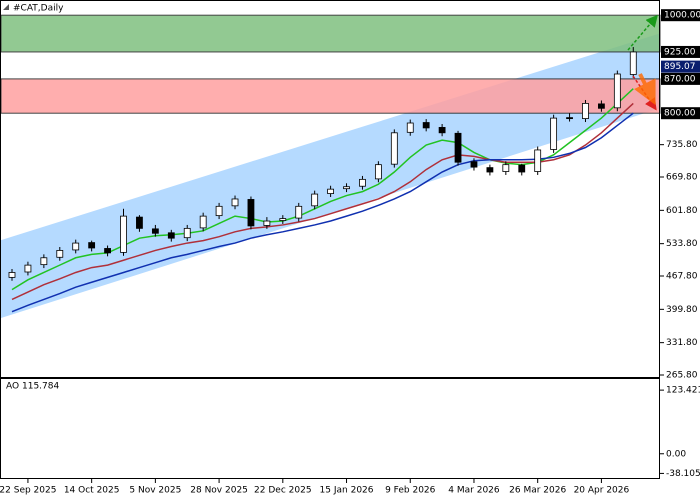  I want to click on x-tick-label: 28 Nov 2025, so click(219, 491).